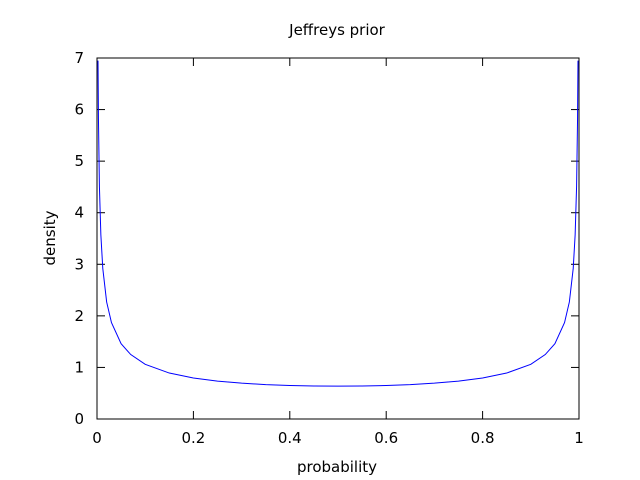 This screenshot has height=480, width=640. Describe the element at coordinates (193, 438) in the screenshot. I see `x-tick-label: 0.2` at that location.